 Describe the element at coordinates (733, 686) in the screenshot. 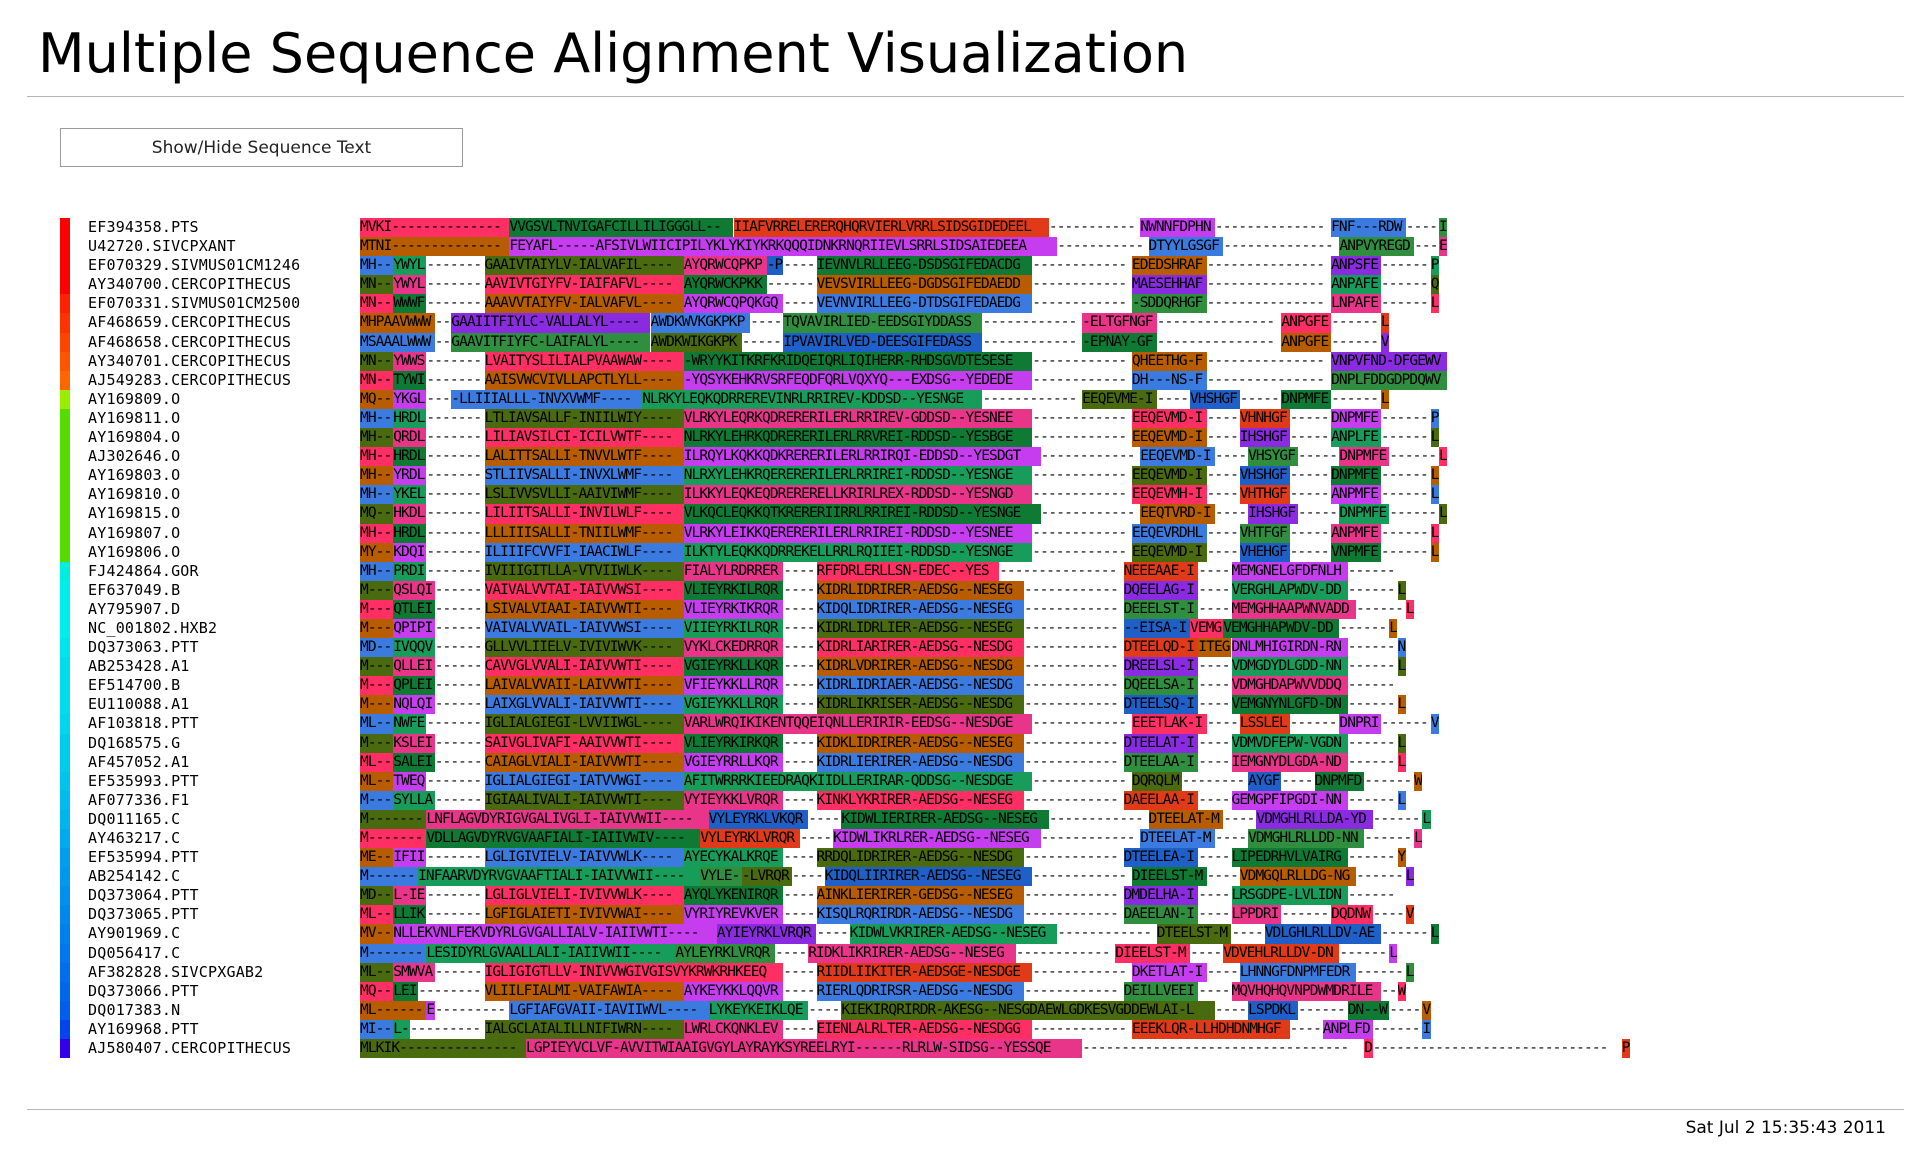

I see `sequence-segment: VFIEYKKLLRQR` at that location.